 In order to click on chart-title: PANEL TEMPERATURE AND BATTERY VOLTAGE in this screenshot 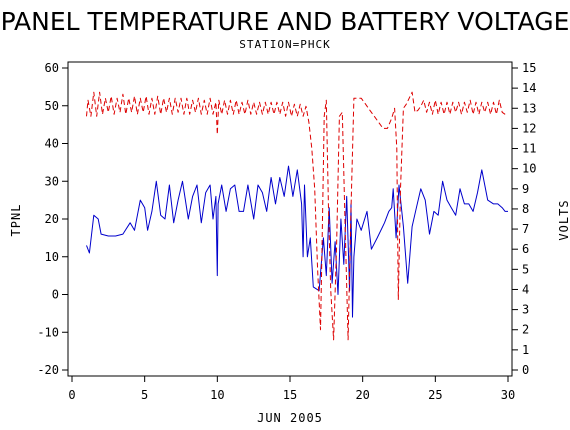, I will do `click(285, 21)`.